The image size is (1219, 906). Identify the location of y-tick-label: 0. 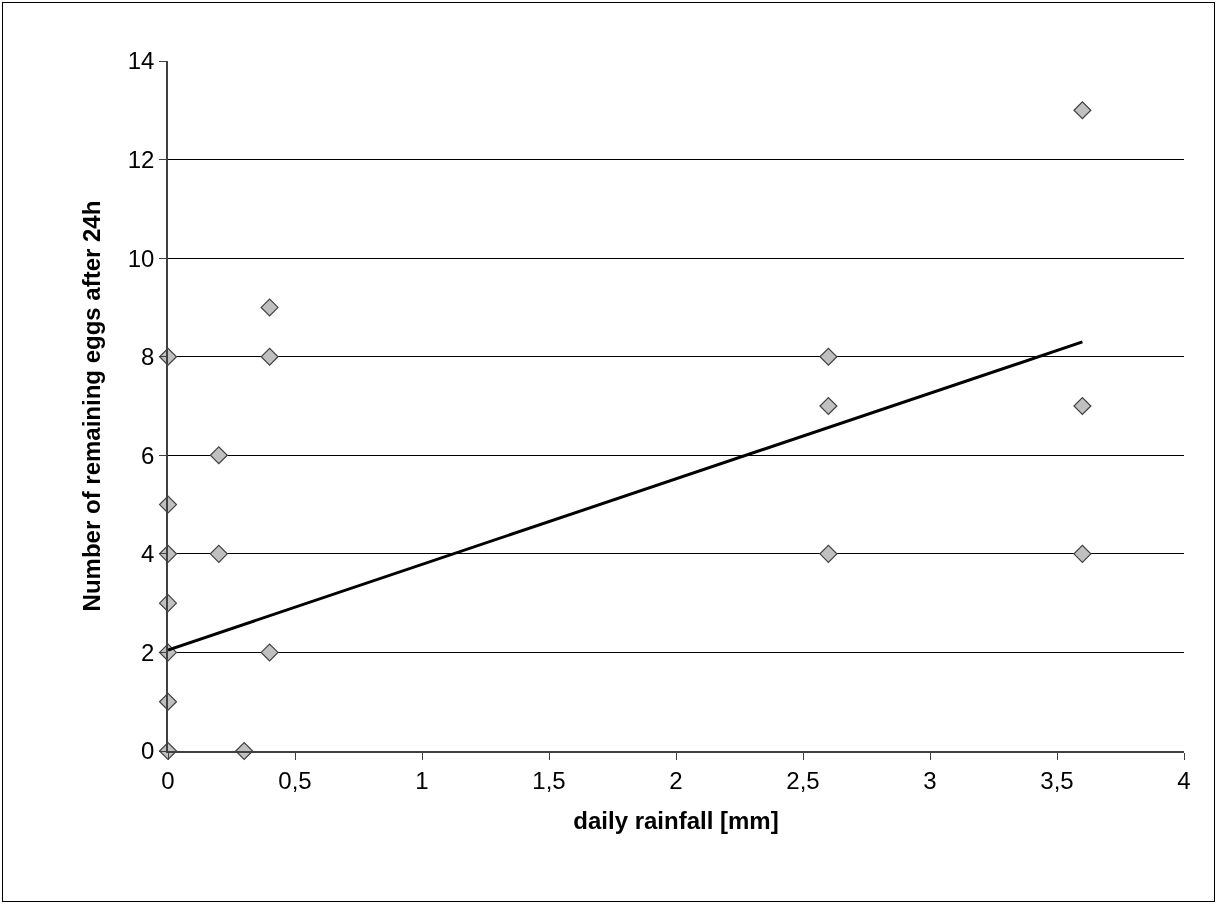
(148, 751).